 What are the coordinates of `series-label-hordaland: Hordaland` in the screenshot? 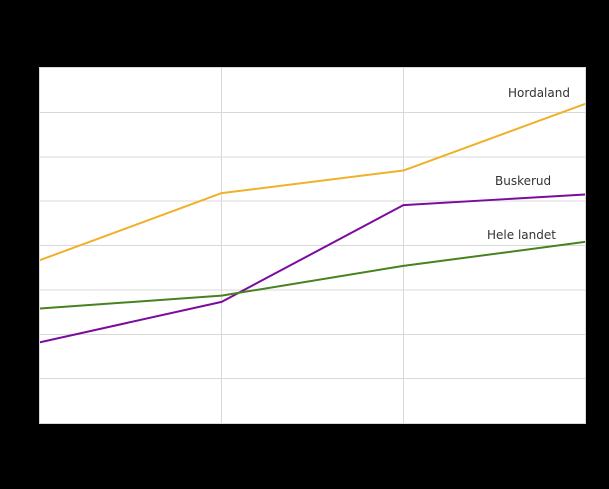 It's located at (539, 93).